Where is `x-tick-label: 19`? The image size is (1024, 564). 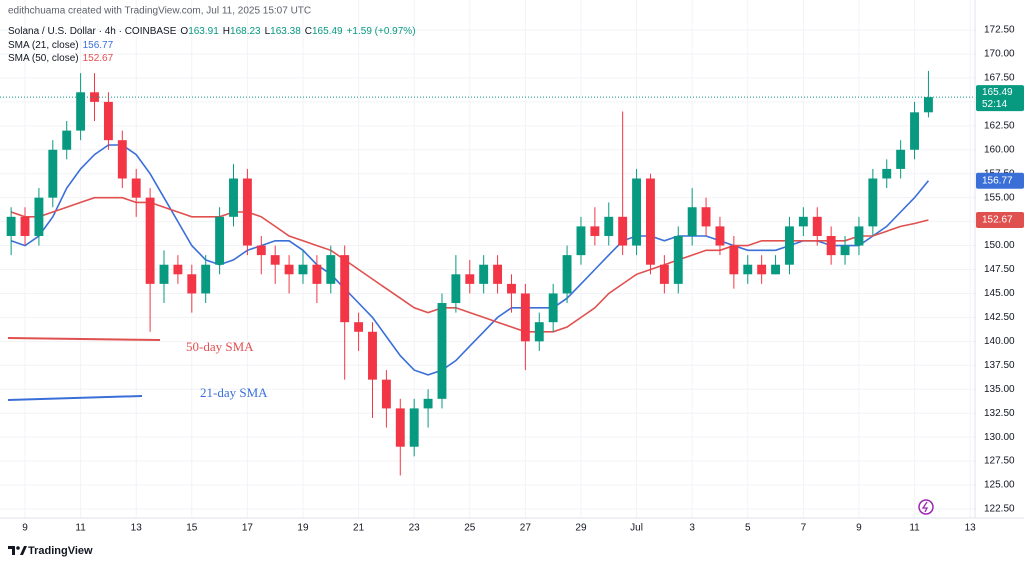 x-tick-label: 19 is located at coordinates (303, 528).